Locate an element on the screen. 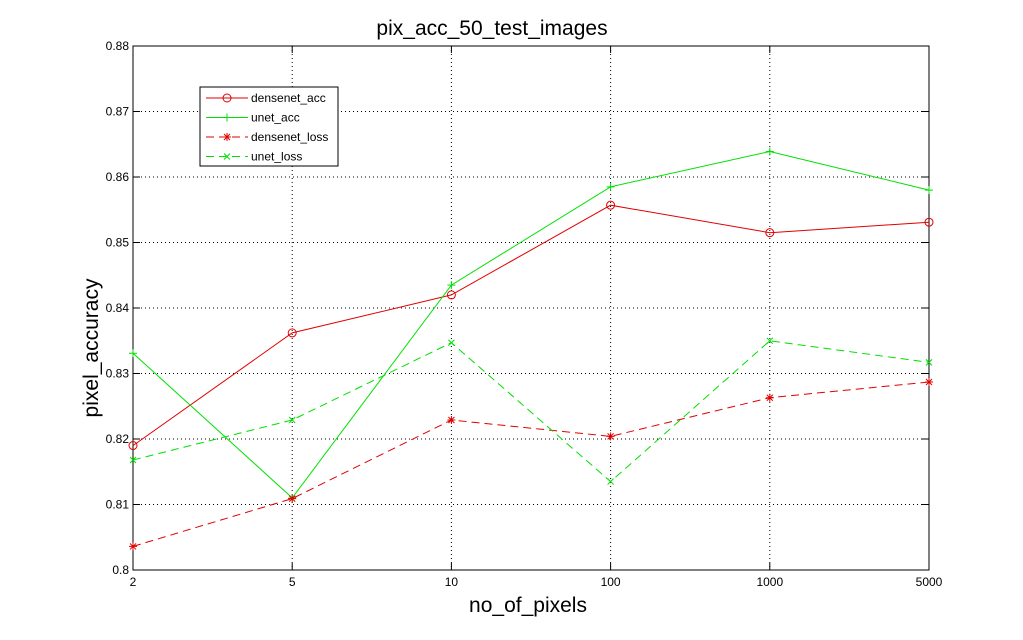 The width and height of the screenshot is (1023, 640). y-tick-label: 0.84 is located at coordinates (118, 308).